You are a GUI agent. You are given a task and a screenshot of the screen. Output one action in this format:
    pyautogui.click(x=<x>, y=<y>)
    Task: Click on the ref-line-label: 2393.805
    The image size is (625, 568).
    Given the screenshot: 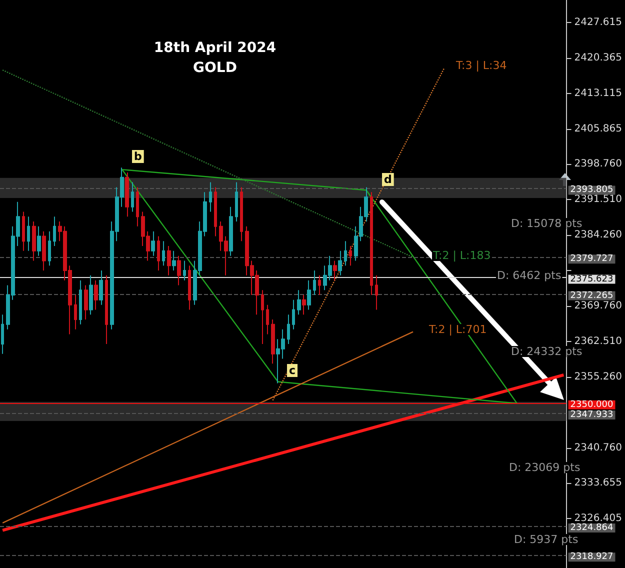 What is the action you would take?
    pyautogui.click(x=592, y=190)
    